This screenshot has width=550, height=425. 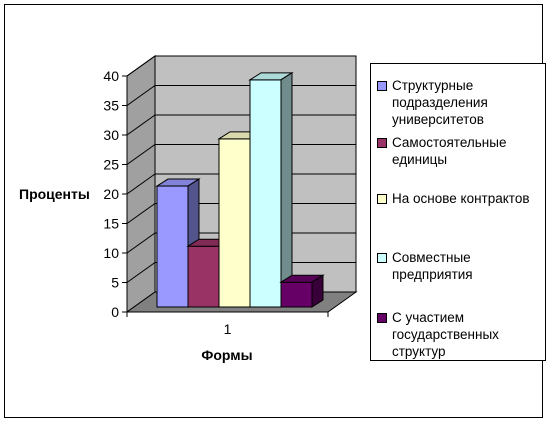 What do you see at coordinates (111, 165) in the screenshot?
I see `y-tick-label: 25` at bounding box center [111, 165].